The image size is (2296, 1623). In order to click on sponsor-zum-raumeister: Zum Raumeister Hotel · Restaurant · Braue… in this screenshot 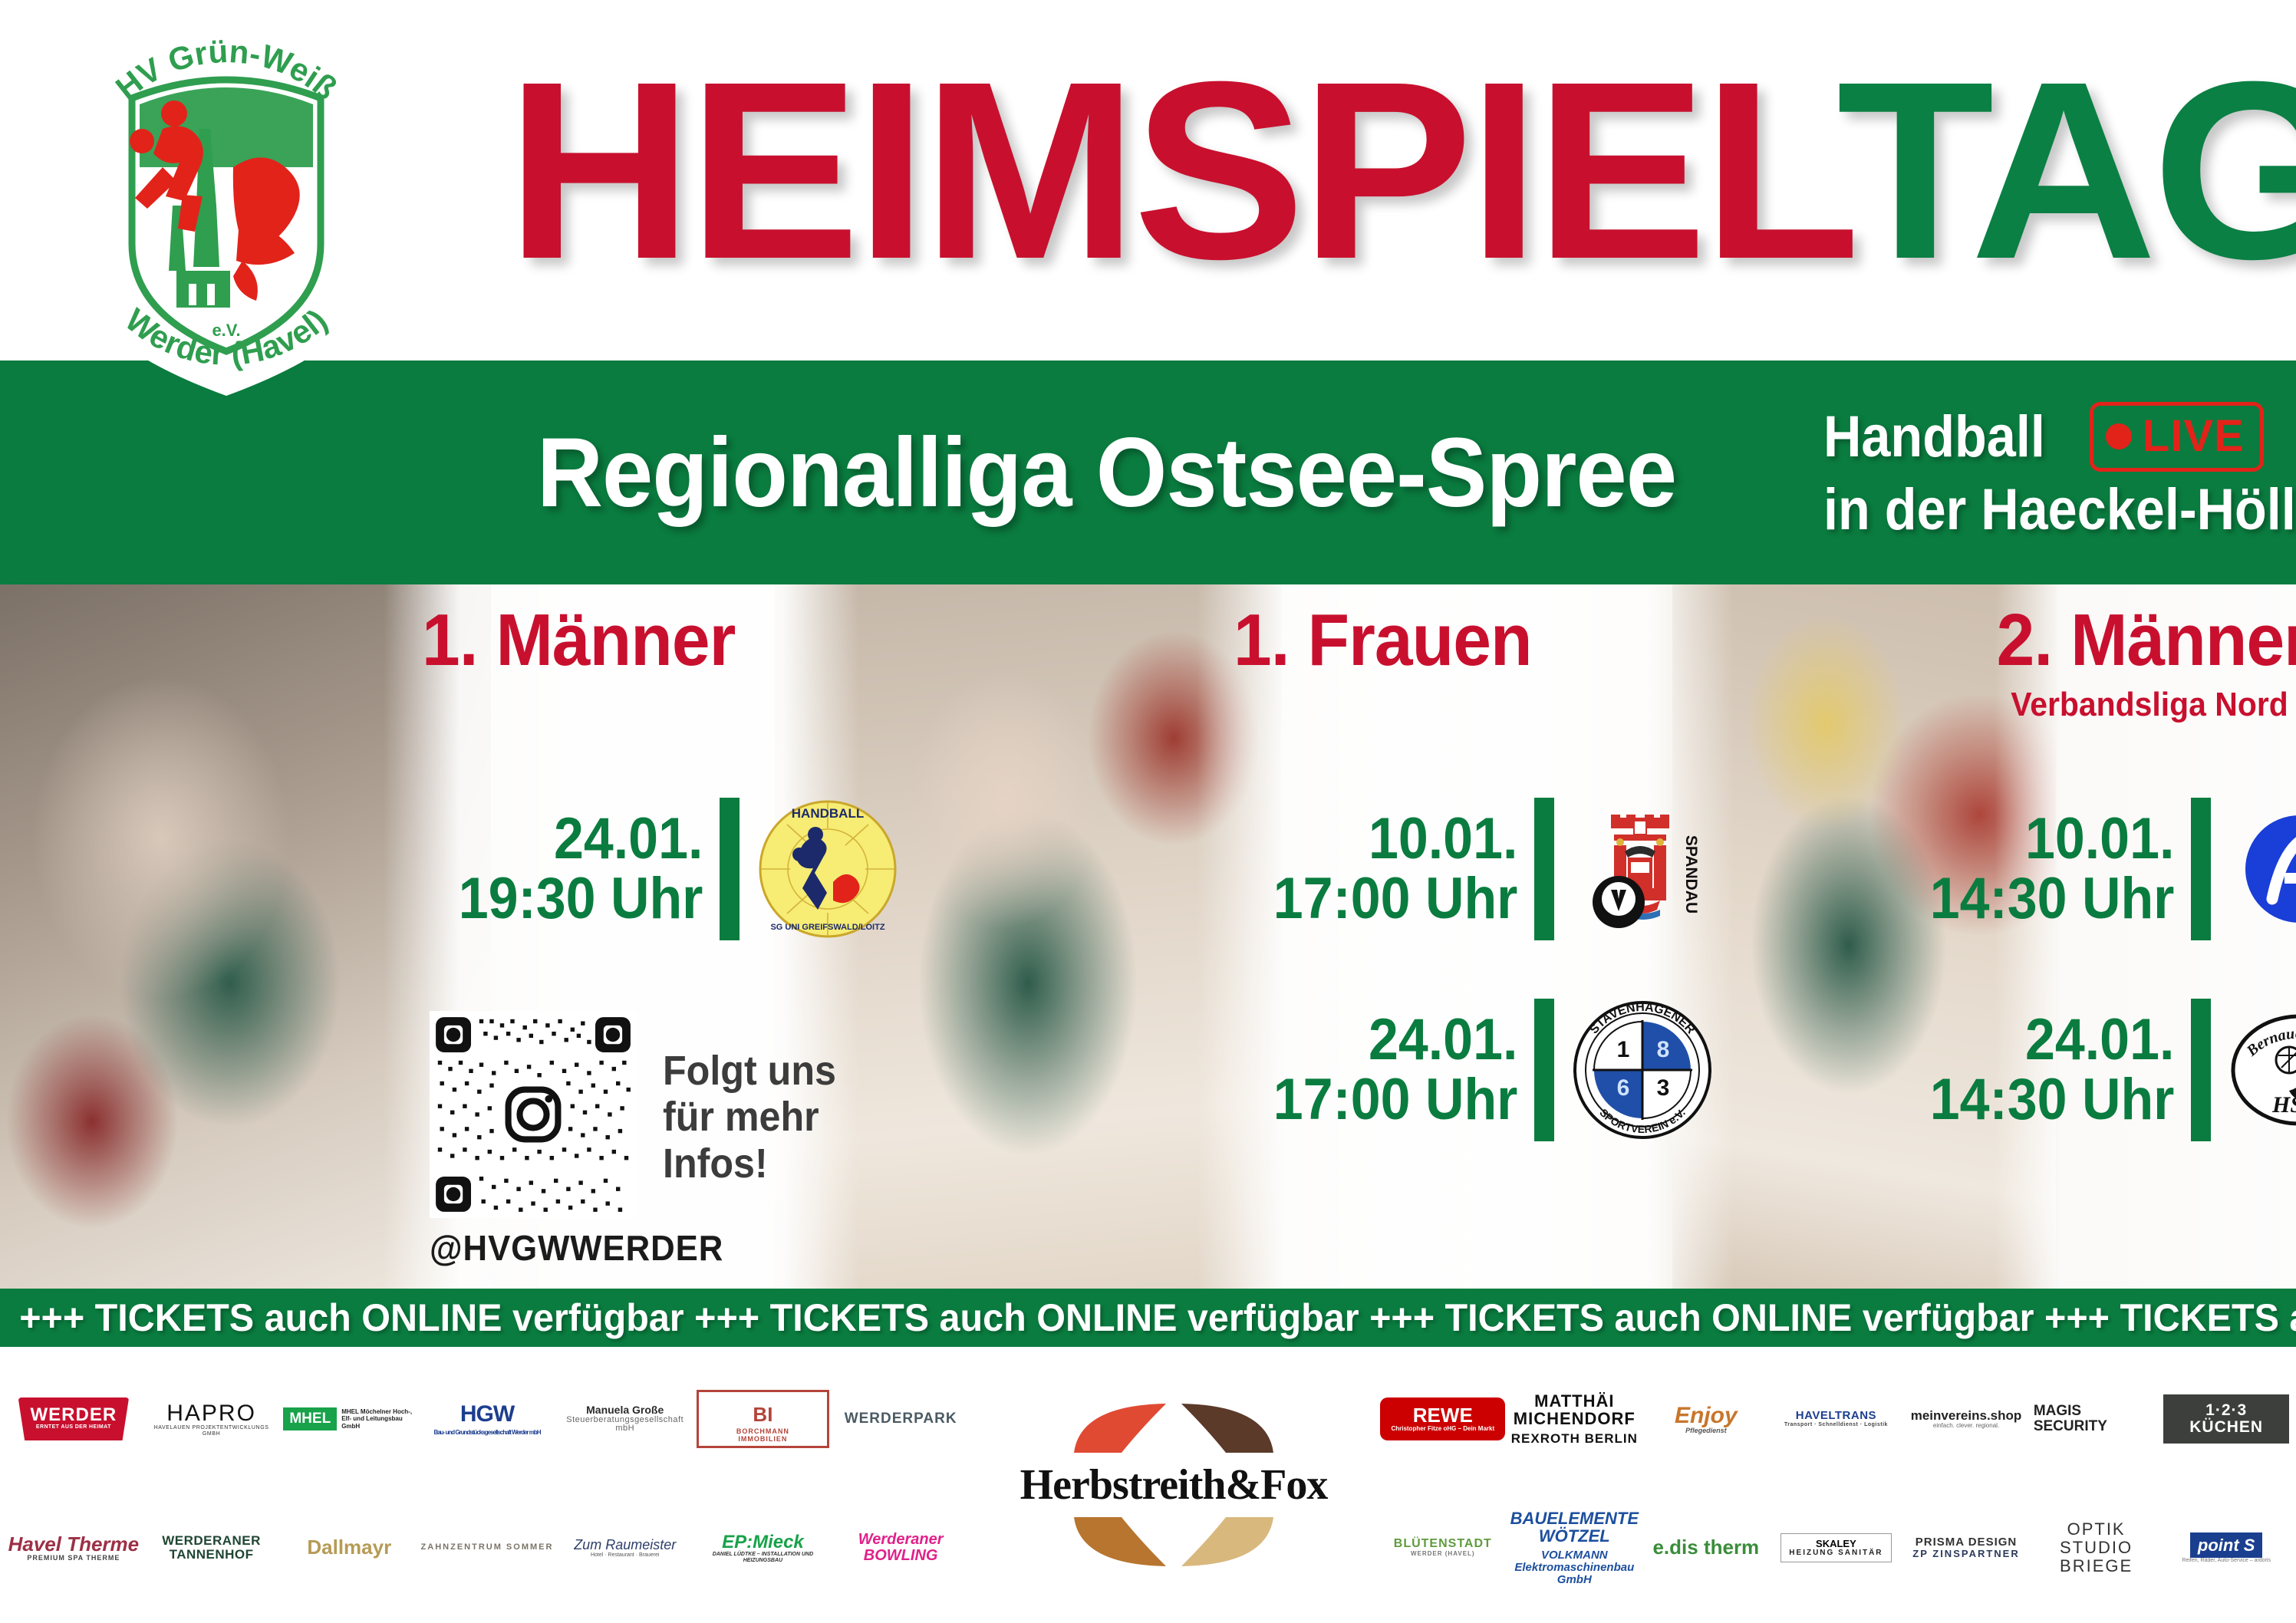, I will do `click(625, 1547)`.